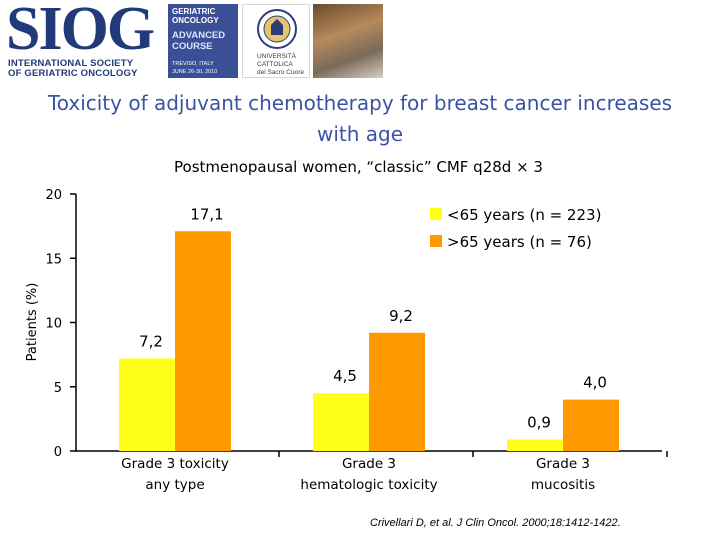  Describe the element at coordinates (275, 64) in the screenshot. I see `university-line-2: CATTOLICA` at that location.